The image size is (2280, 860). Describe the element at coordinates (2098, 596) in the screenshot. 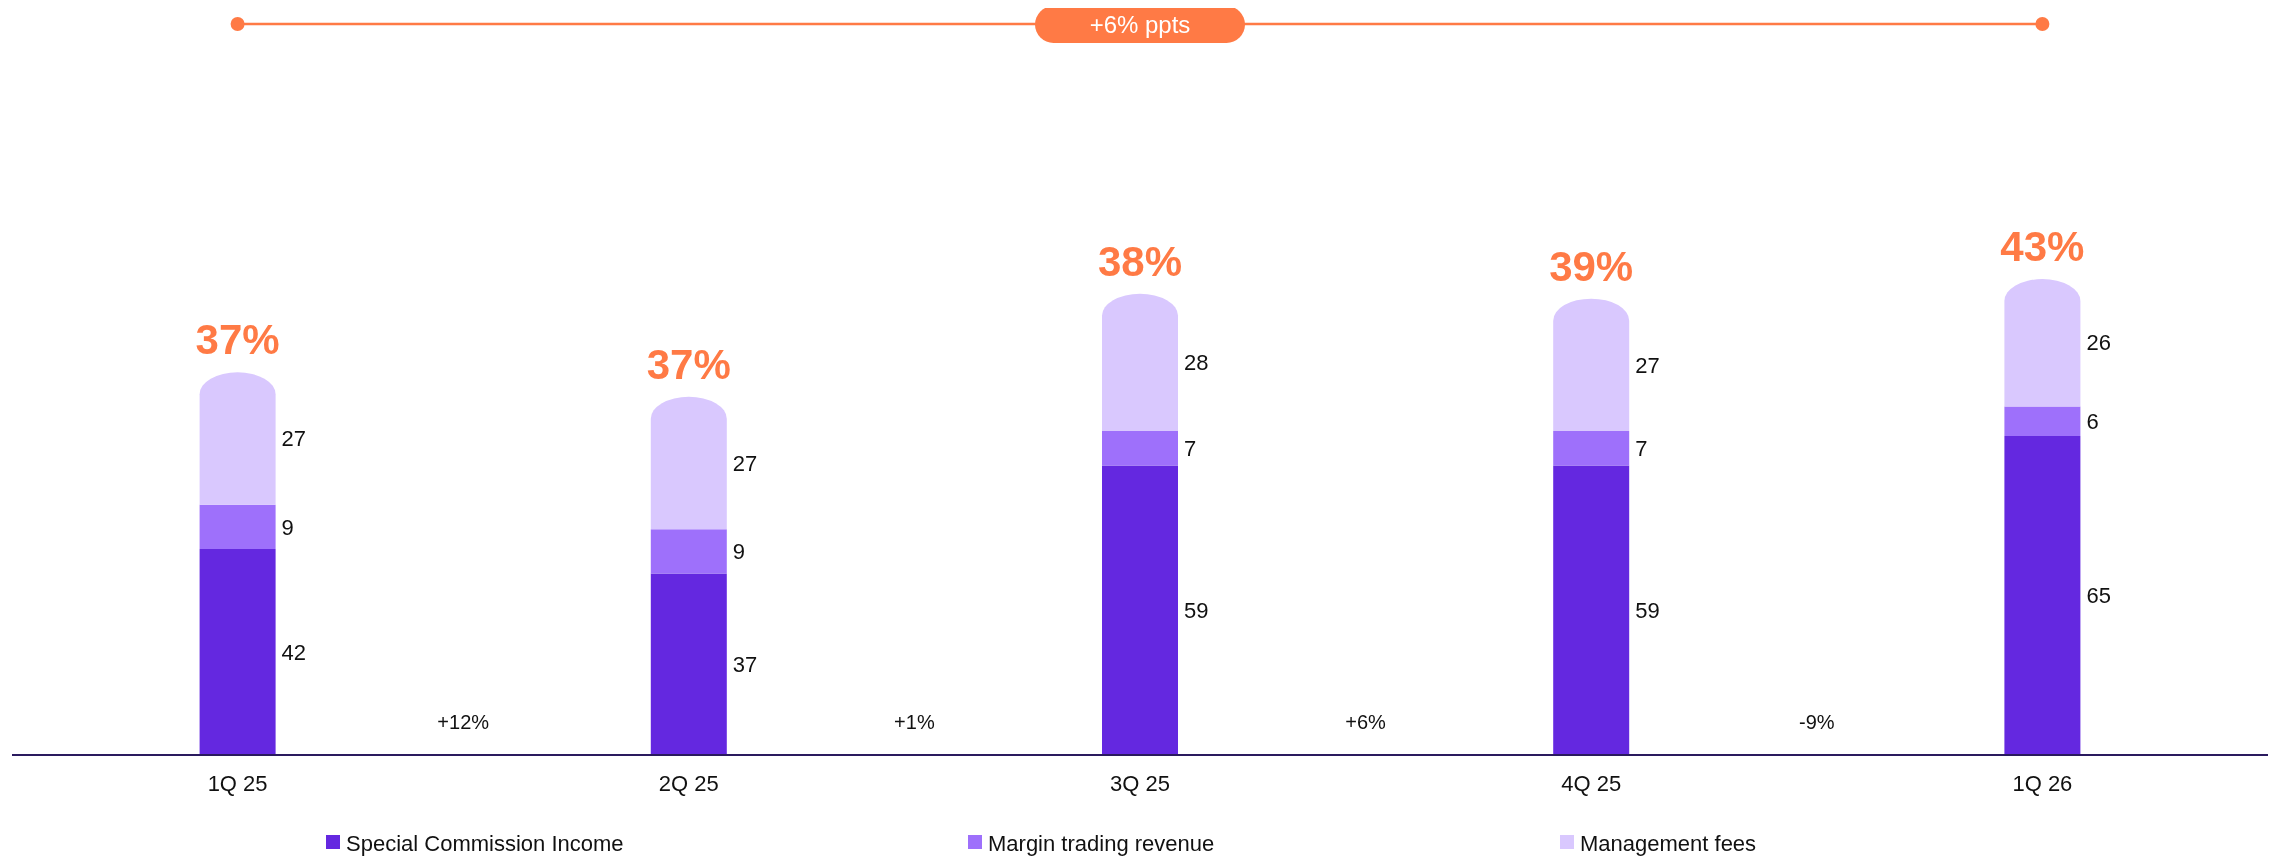

I see `data-label: 65` at that location.